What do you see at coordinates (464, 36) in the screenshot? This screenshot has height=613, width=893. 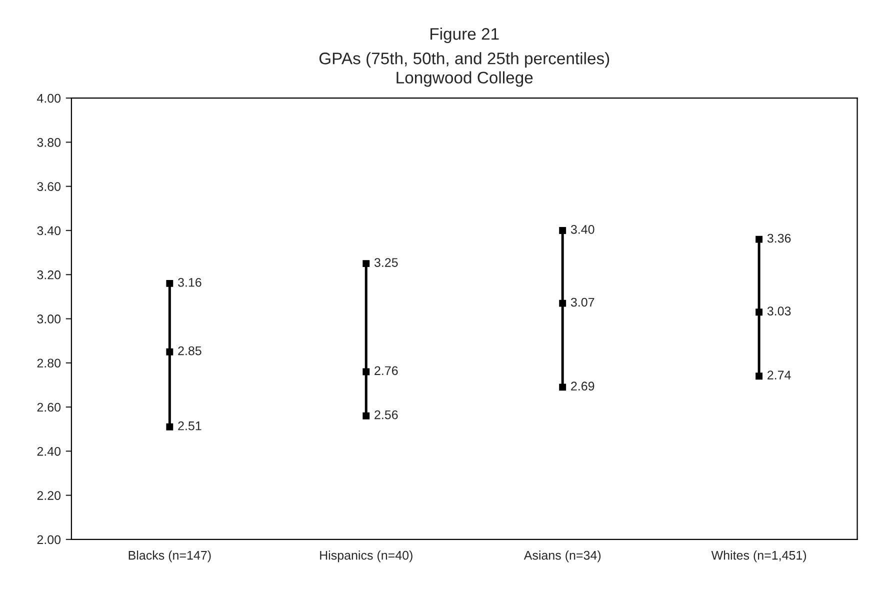 I see `chart-title: Figure 21` at bounding box center [464, 36].